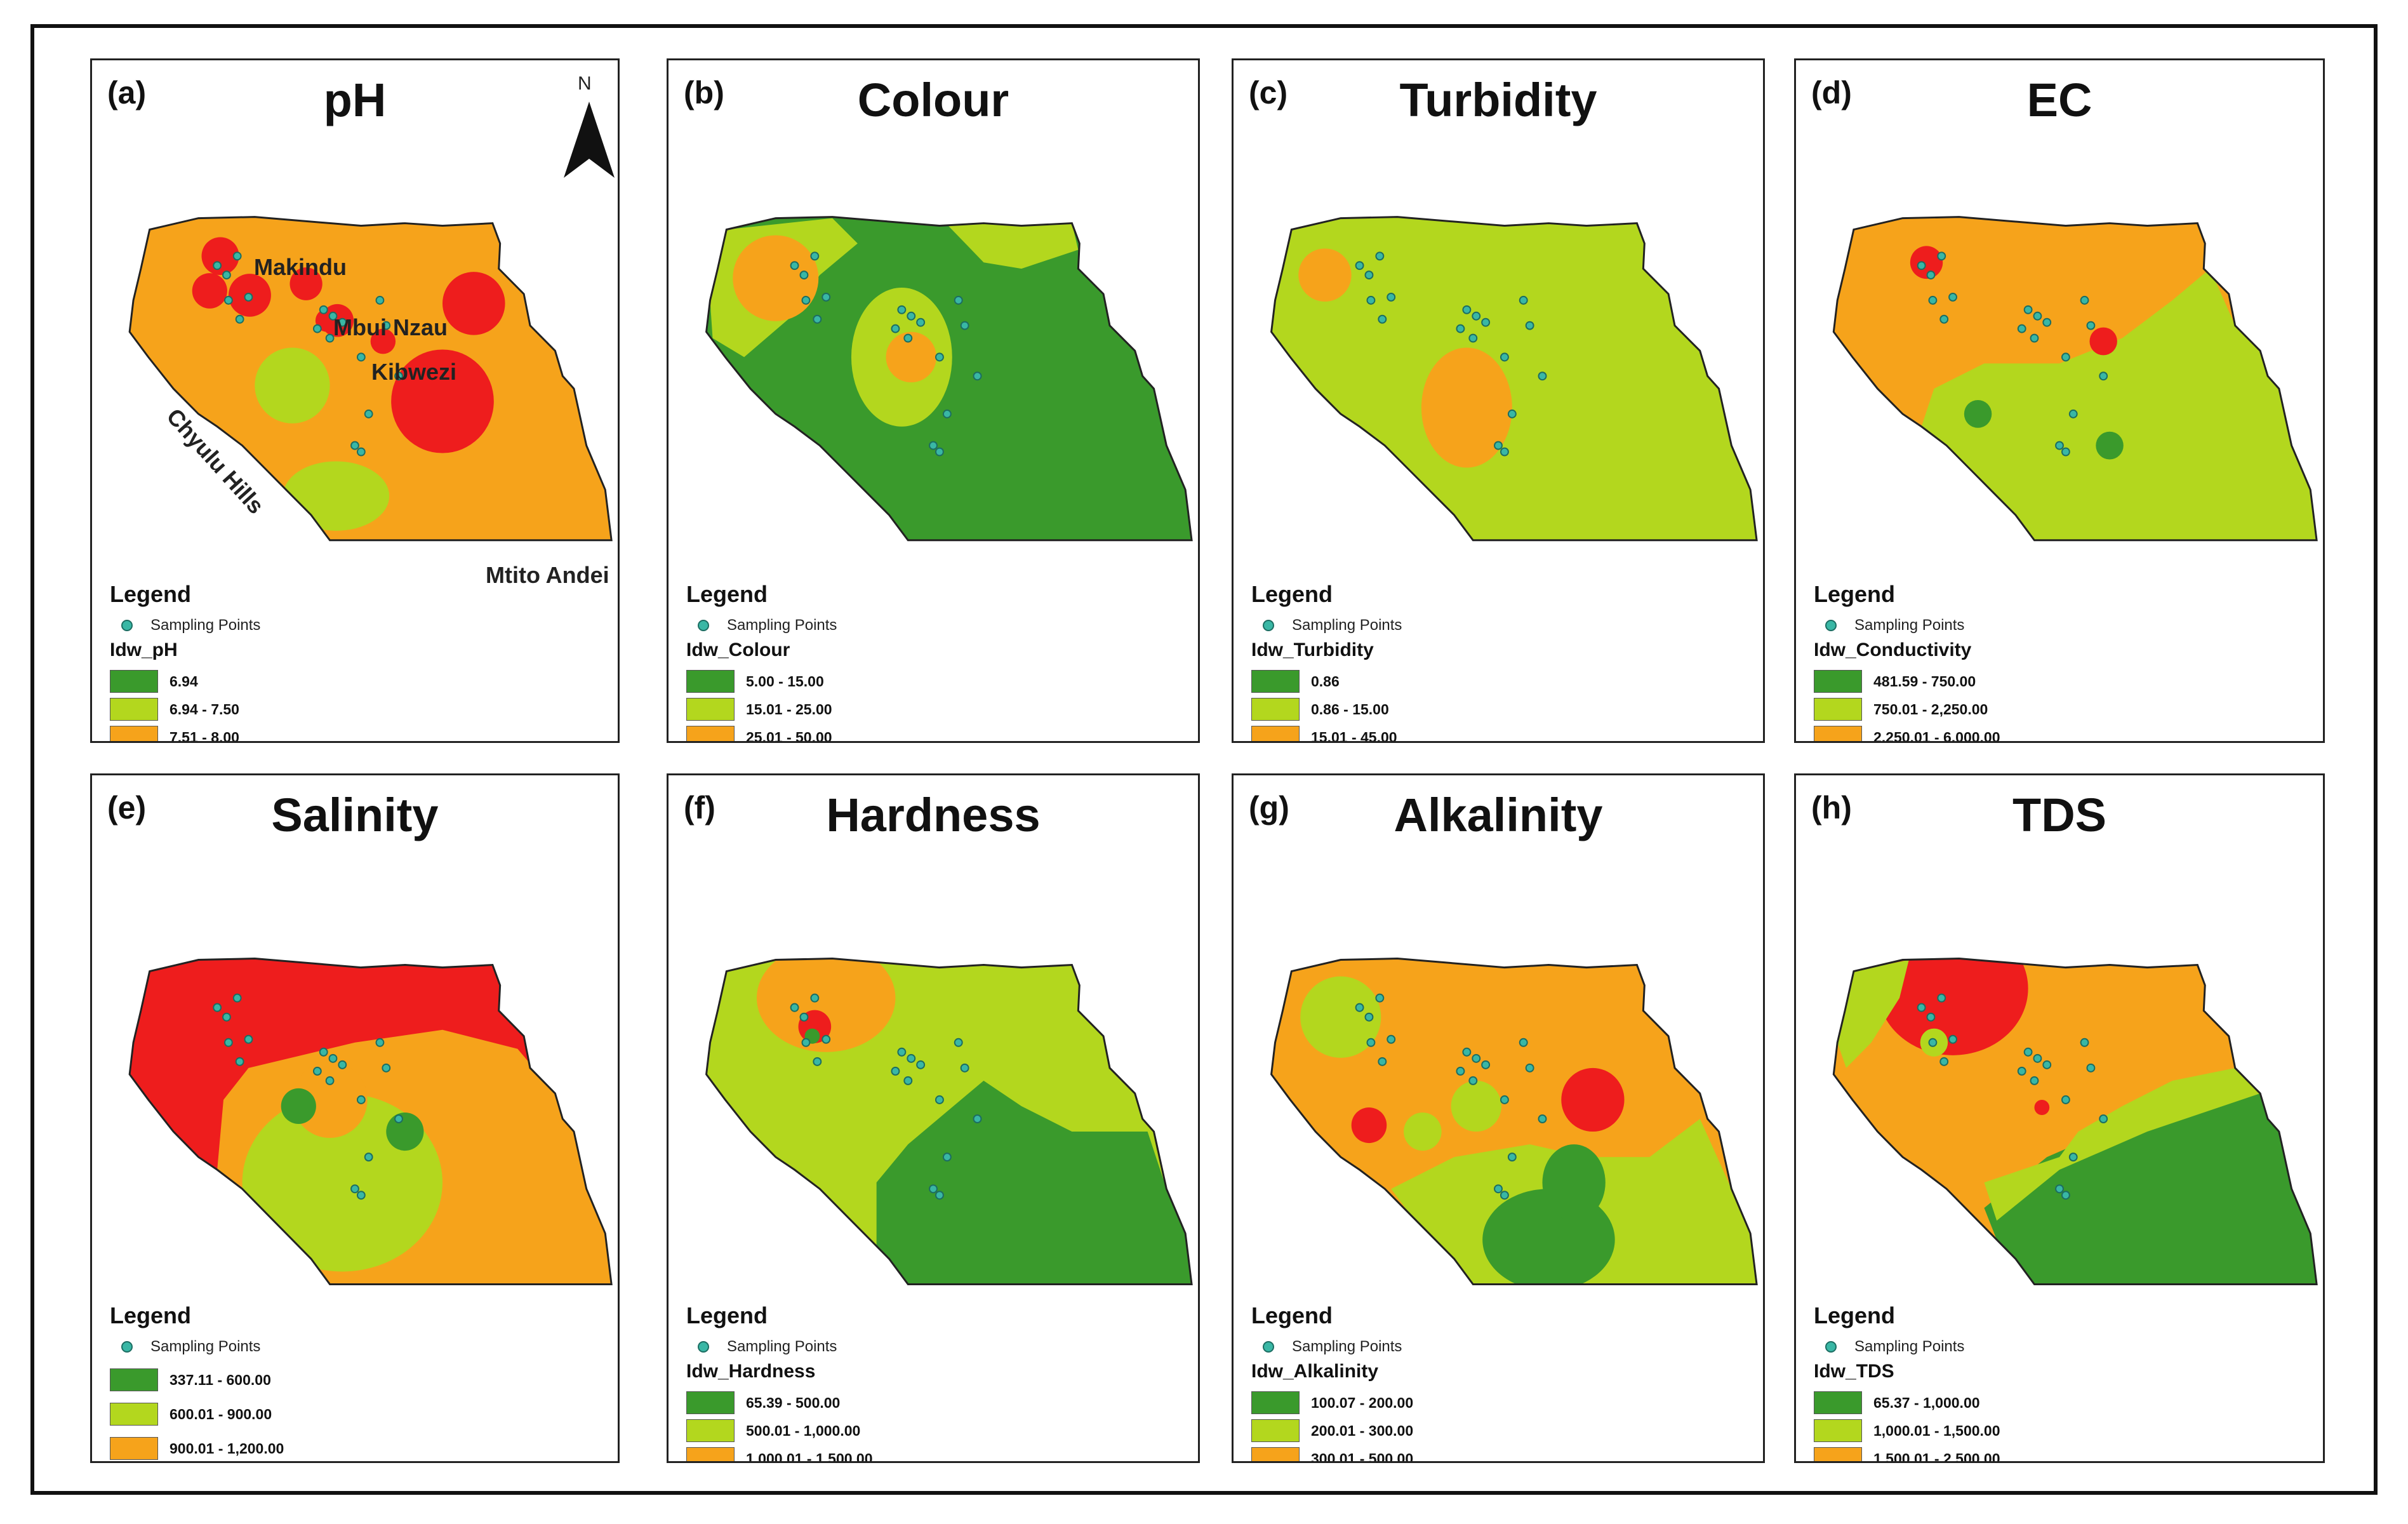 The image size is (2408, 1524). What do you see at coordinates (300, 267) in the screenshot?
I see `place-makindu: Makindu` at bounding box center [300, 267].